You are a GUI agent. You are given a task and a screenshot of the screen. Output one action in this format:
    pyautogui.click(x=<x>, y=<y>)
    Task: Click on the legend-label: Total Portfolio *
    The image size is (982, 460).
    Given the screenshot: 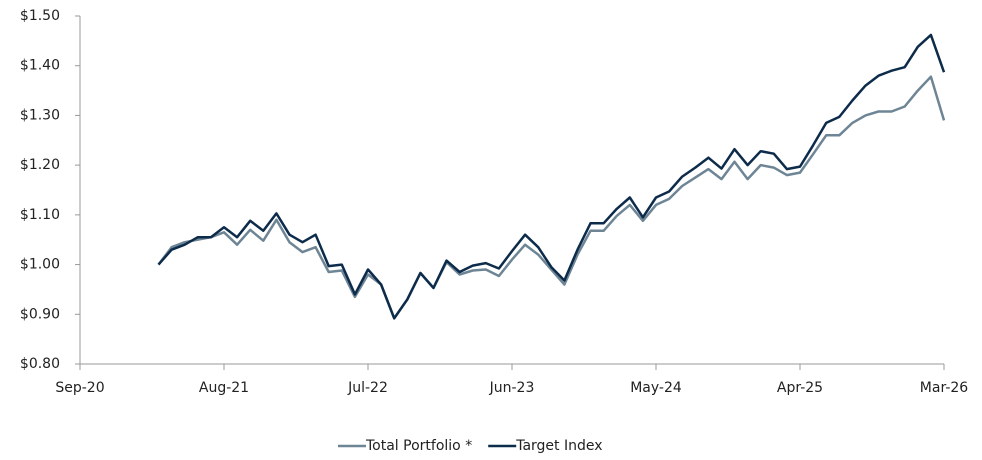 What is the action you would take?
    pyautogui.click(x=418, y=446)
    